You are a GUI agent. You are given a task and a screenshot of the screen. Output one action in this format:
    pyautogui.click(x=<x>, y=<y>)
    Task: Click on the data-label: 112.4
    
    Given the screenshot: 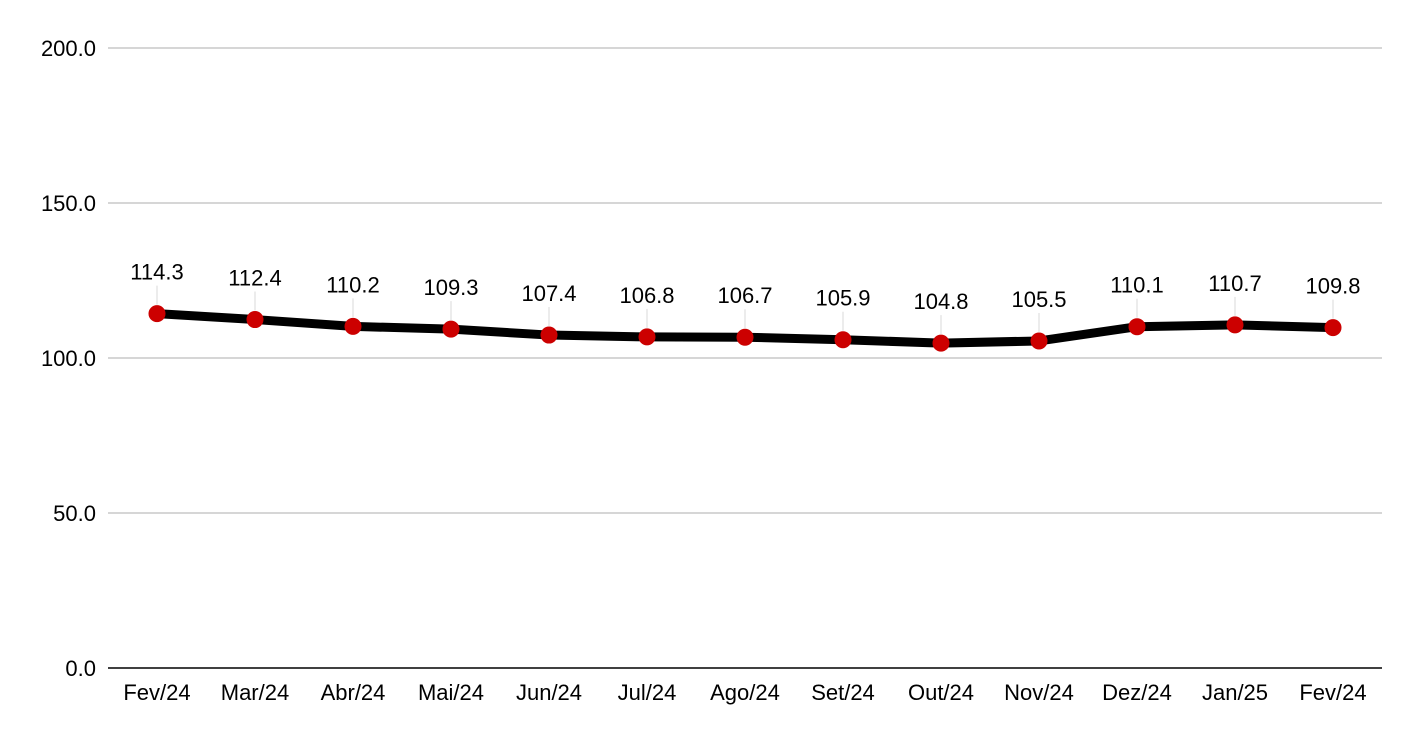 What is the action you would take?
    pyautogui.click(x=254, y=278)
    